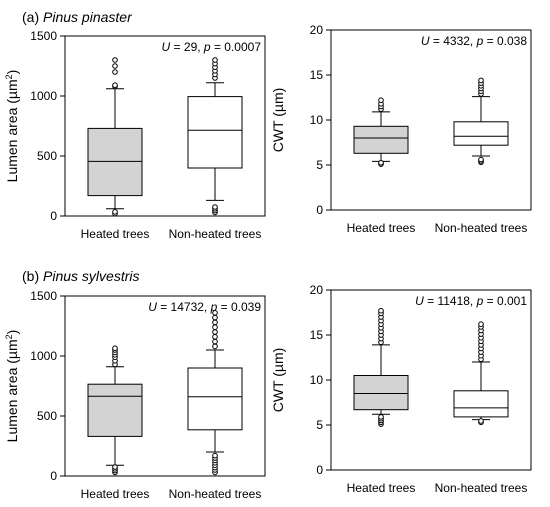 This screenshot has height=507, width=550. I want to click on y-tick-label: 15, so click(317, 335).